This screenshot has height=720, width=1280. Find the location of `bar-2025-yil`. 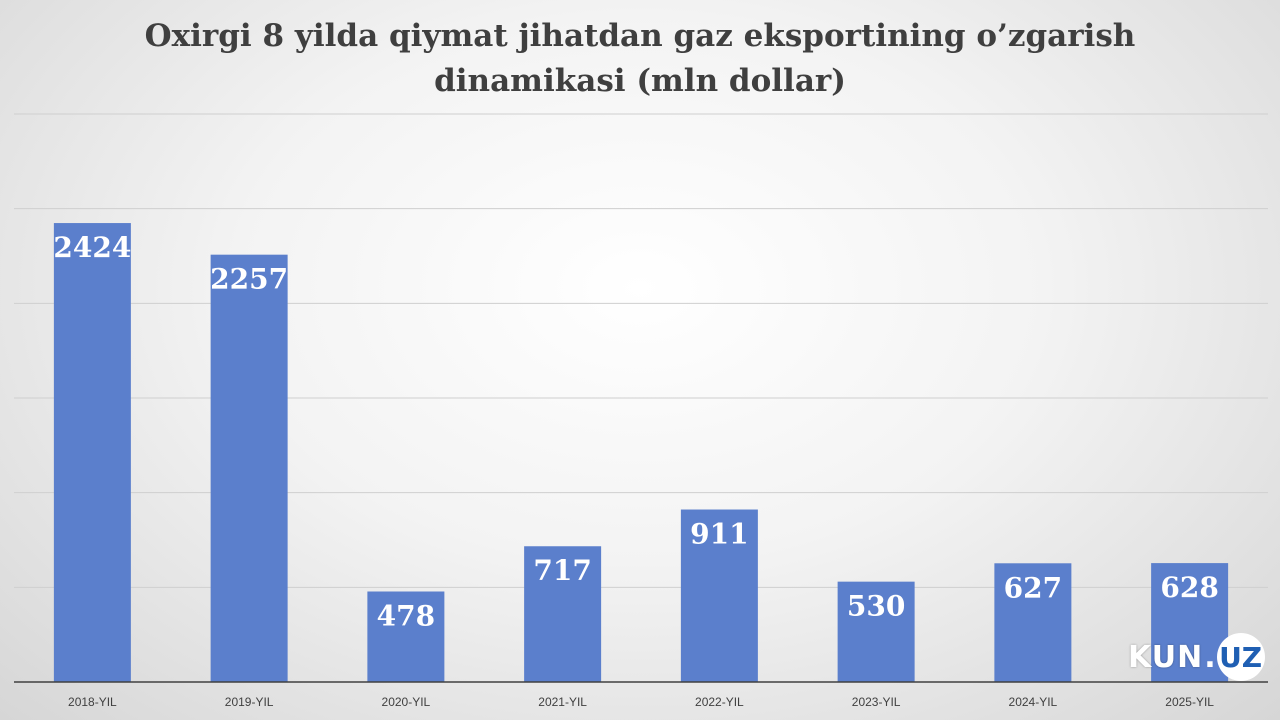

bar-2025-yil is located at coordinates (1190, 622).